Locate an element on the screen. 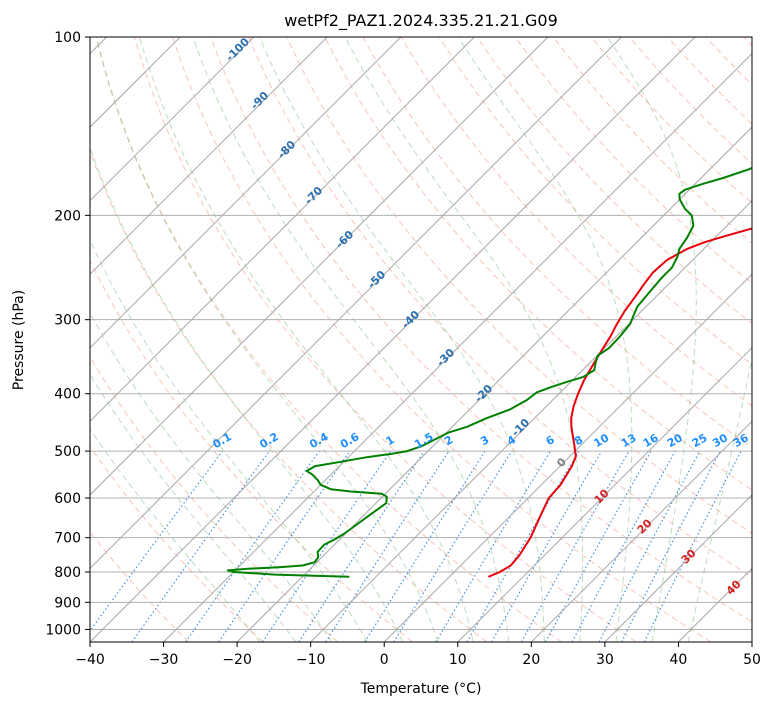 Image resolution: width=775 pixels, height=708 pixels. x-tick-label: 30 is located at coordinates (605, 660).